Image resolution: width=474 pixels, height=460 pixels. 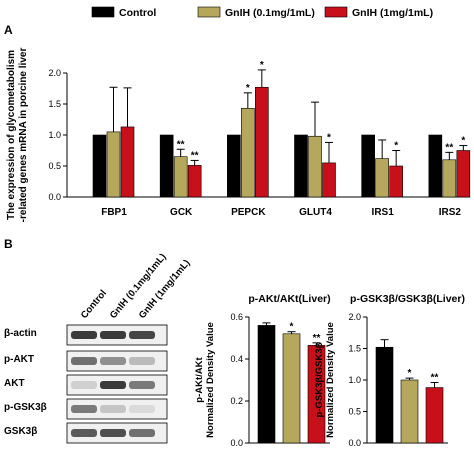 What do you see at coordinates (8, 30) in the screenshot?
I see `panel-a-label: A` at bounding box center [8, 30].